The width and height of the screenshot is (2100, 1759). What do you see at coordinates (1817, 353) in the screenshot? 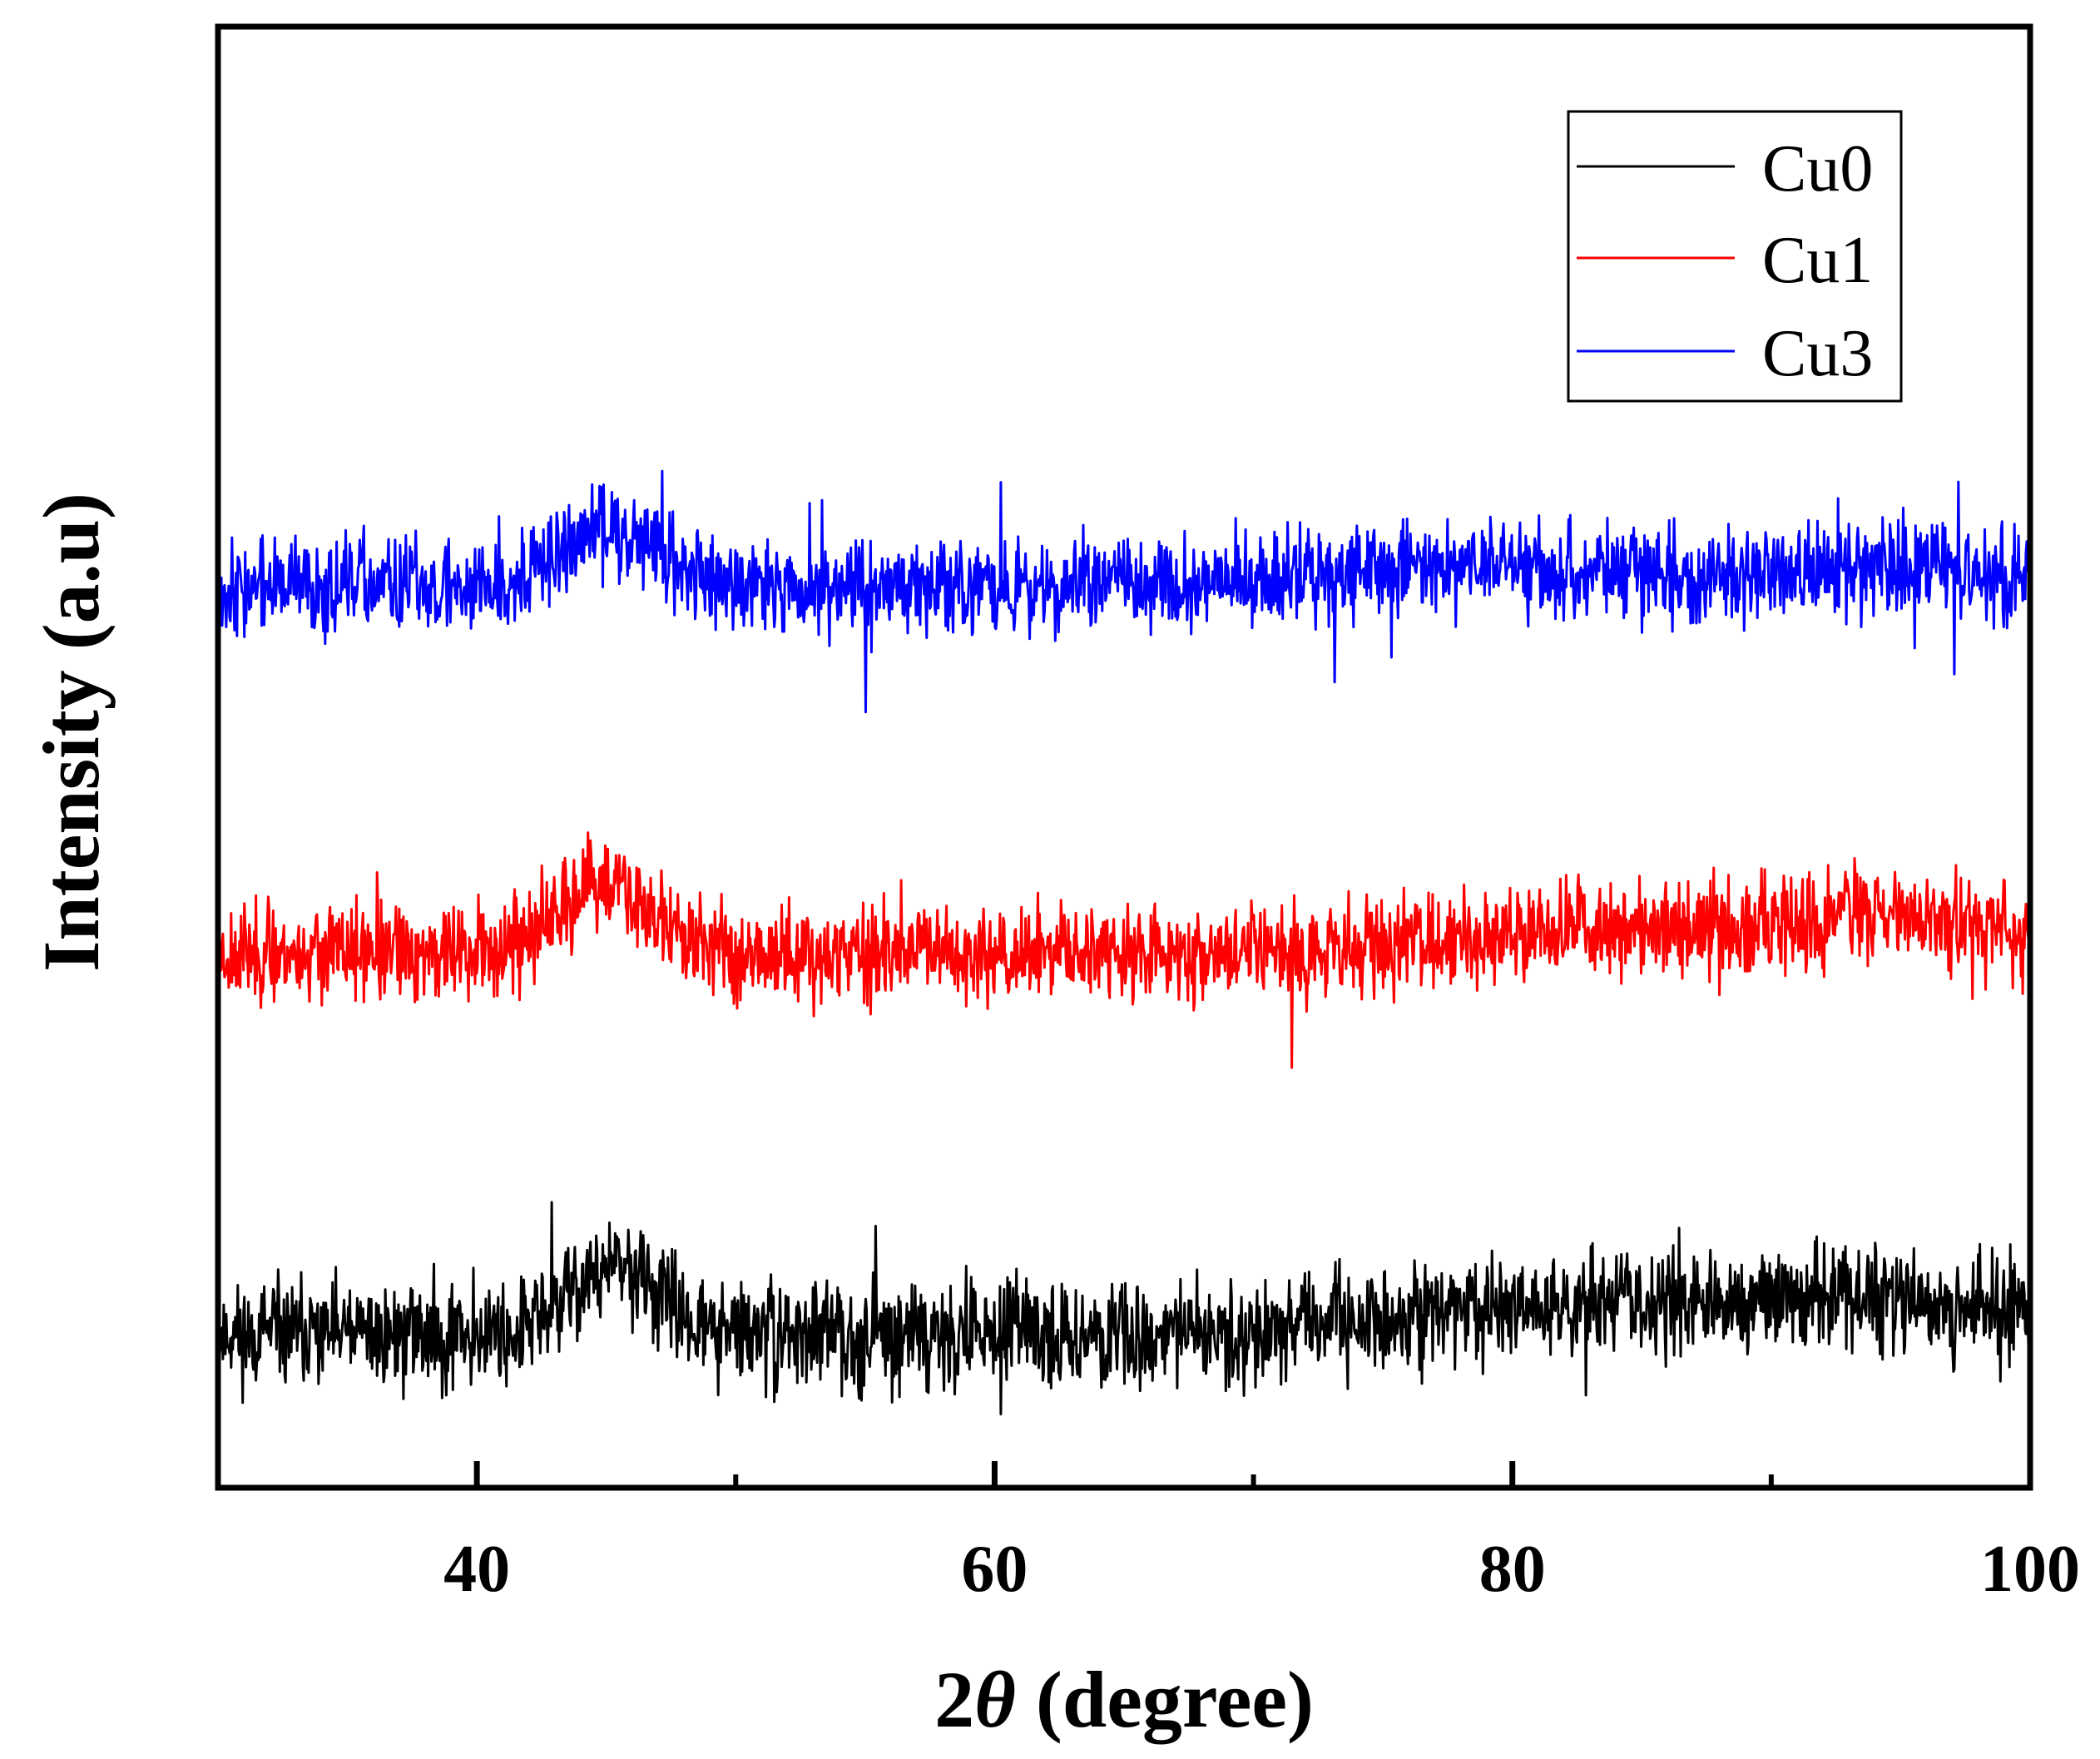
I see `legend-label-cu3: Cu3` at bounding box center [1817, 353].